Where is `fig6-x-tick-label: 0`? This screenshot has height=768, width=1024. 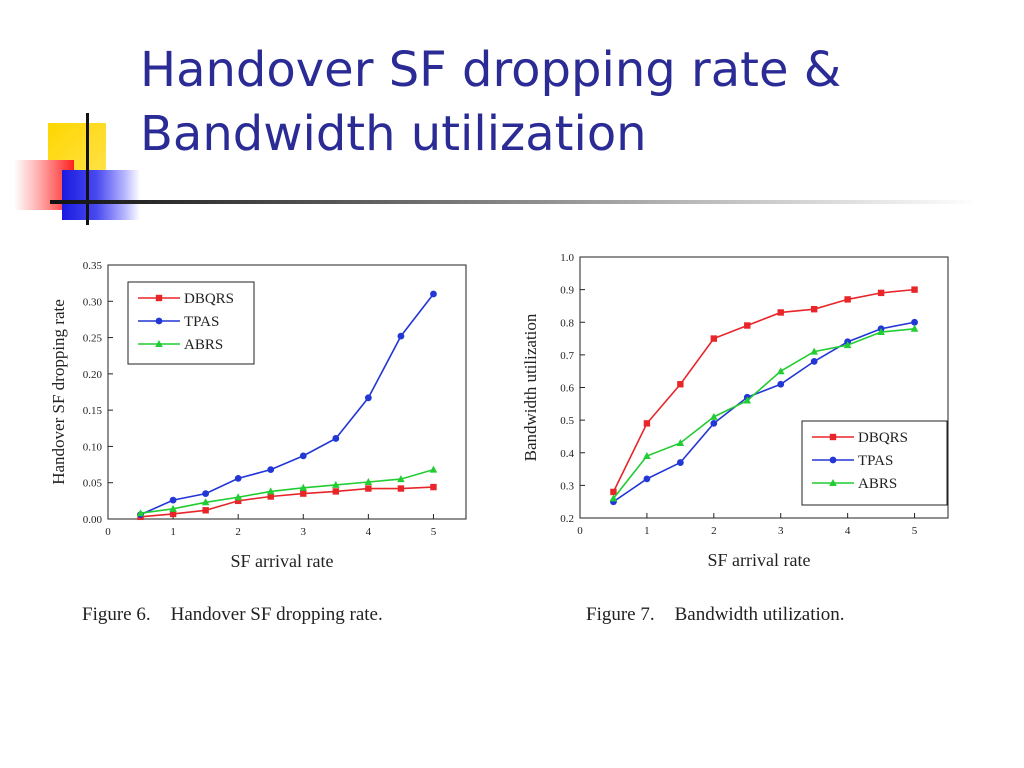 fig6-x-tick-label: 0 is located at coordinates (108, 532).